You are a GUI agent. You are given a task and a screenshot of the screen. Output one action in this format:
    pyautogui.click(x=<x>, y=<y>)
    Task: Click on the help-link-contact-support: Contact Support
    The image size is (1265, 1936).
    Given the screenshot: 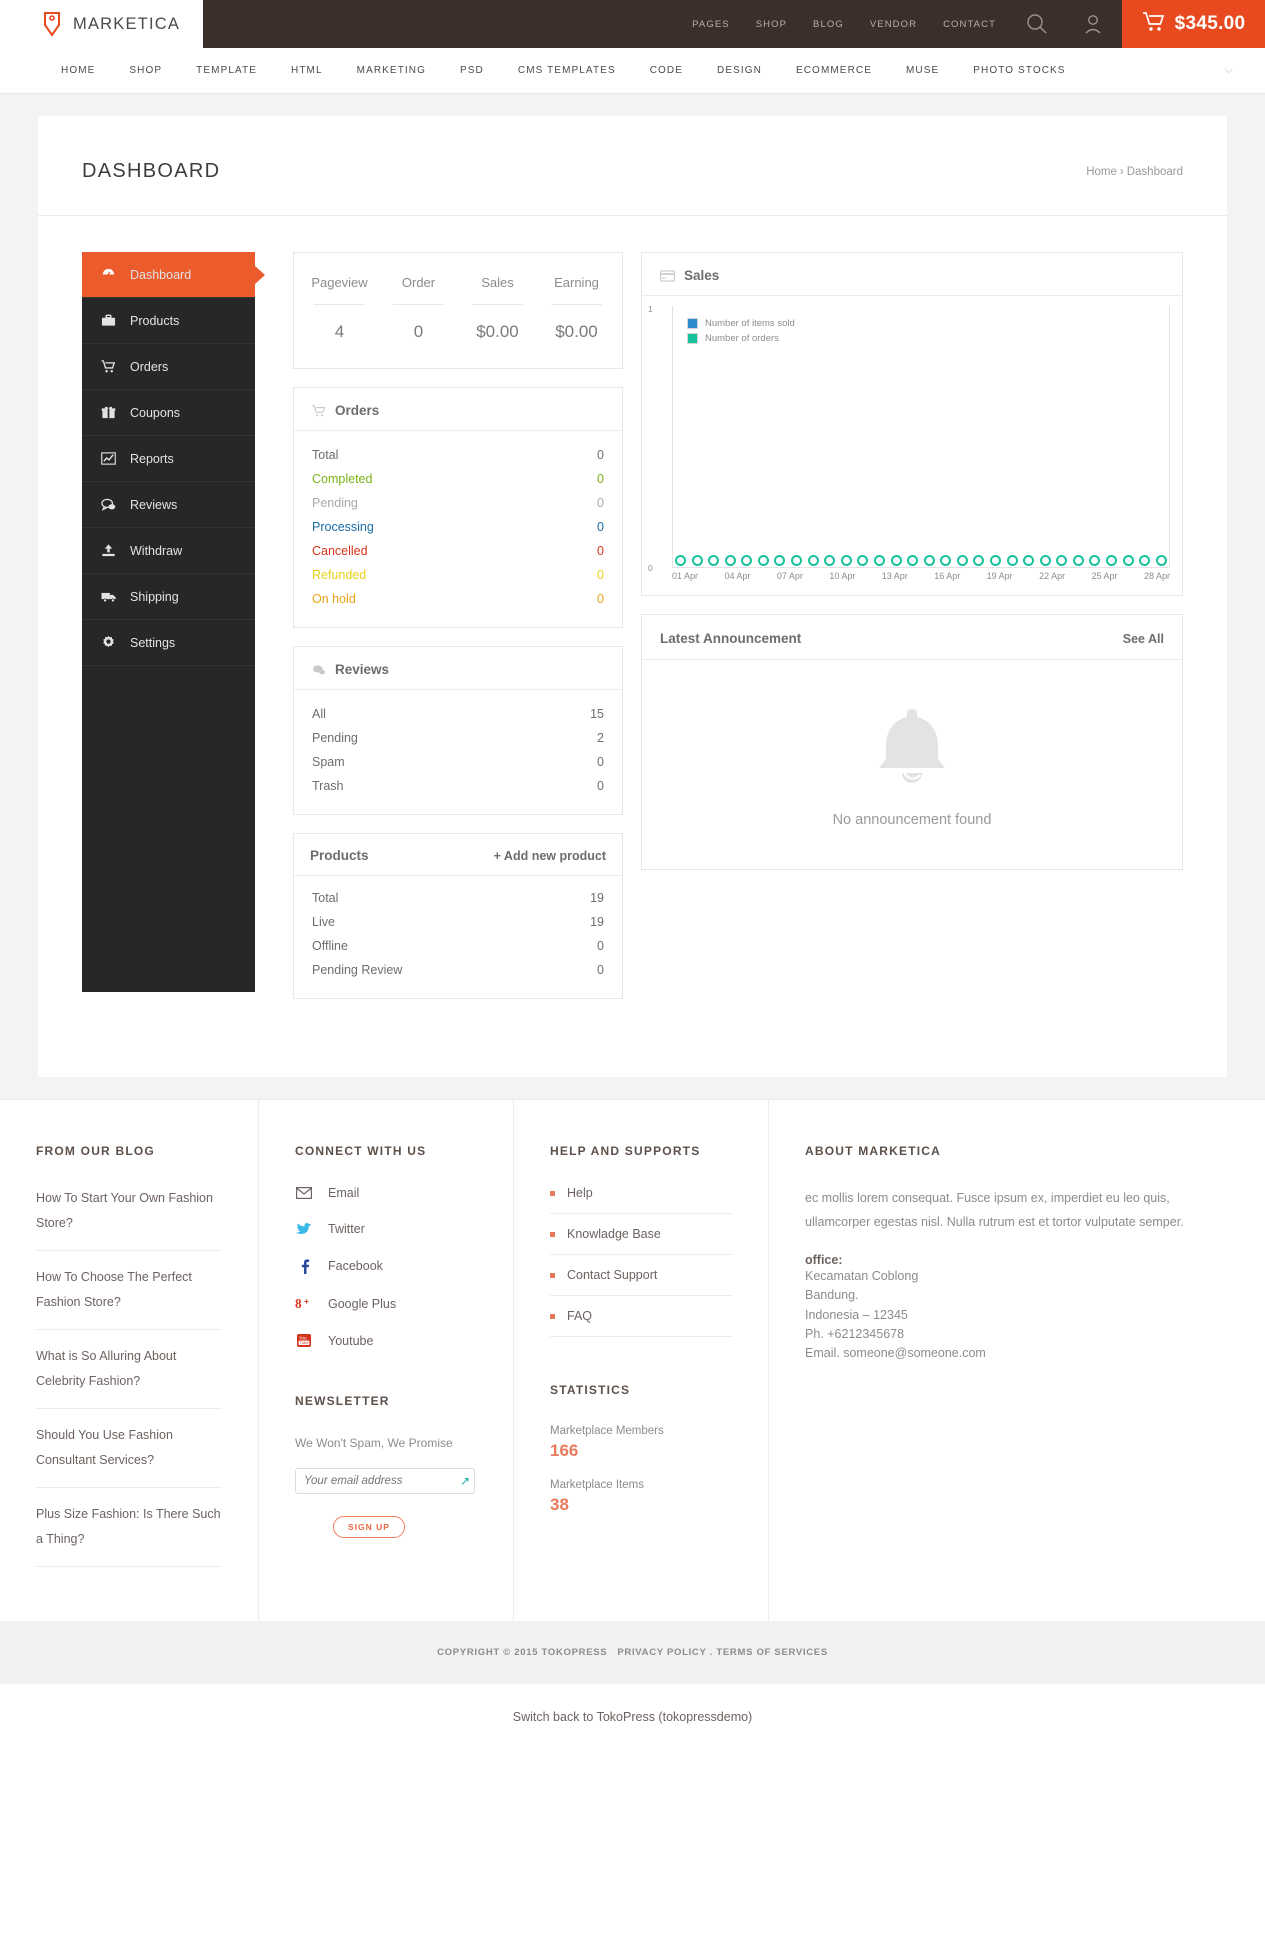 What is the action you would take?
    pyautogui.click(x=641, y=1282)
    